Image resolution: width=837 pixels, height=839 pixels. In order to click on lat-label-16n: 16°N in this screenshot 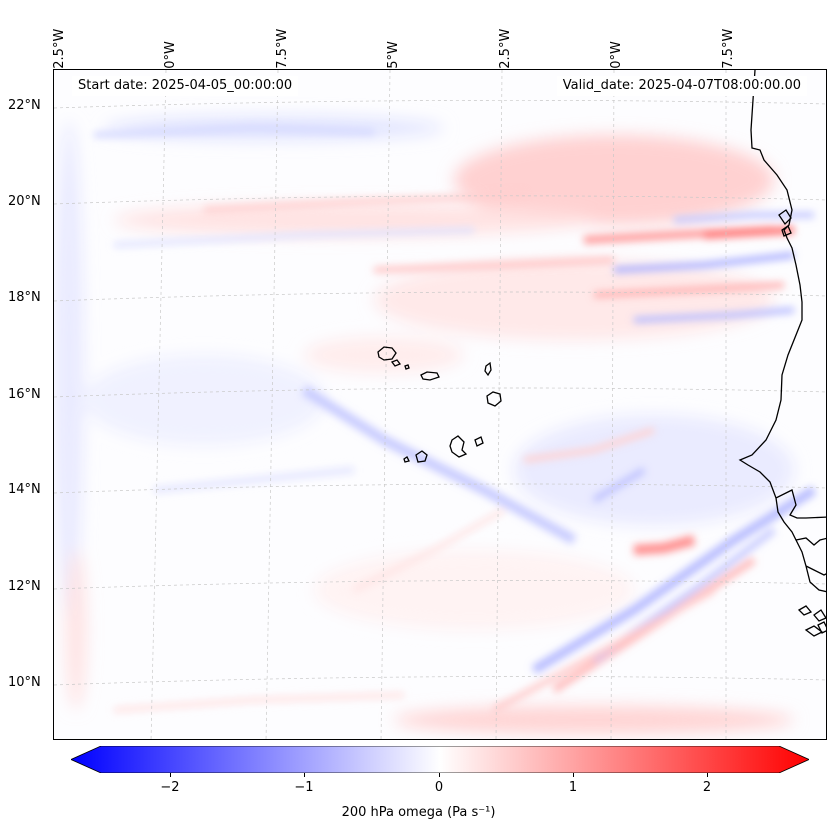, I will do `click(24, 394)`.